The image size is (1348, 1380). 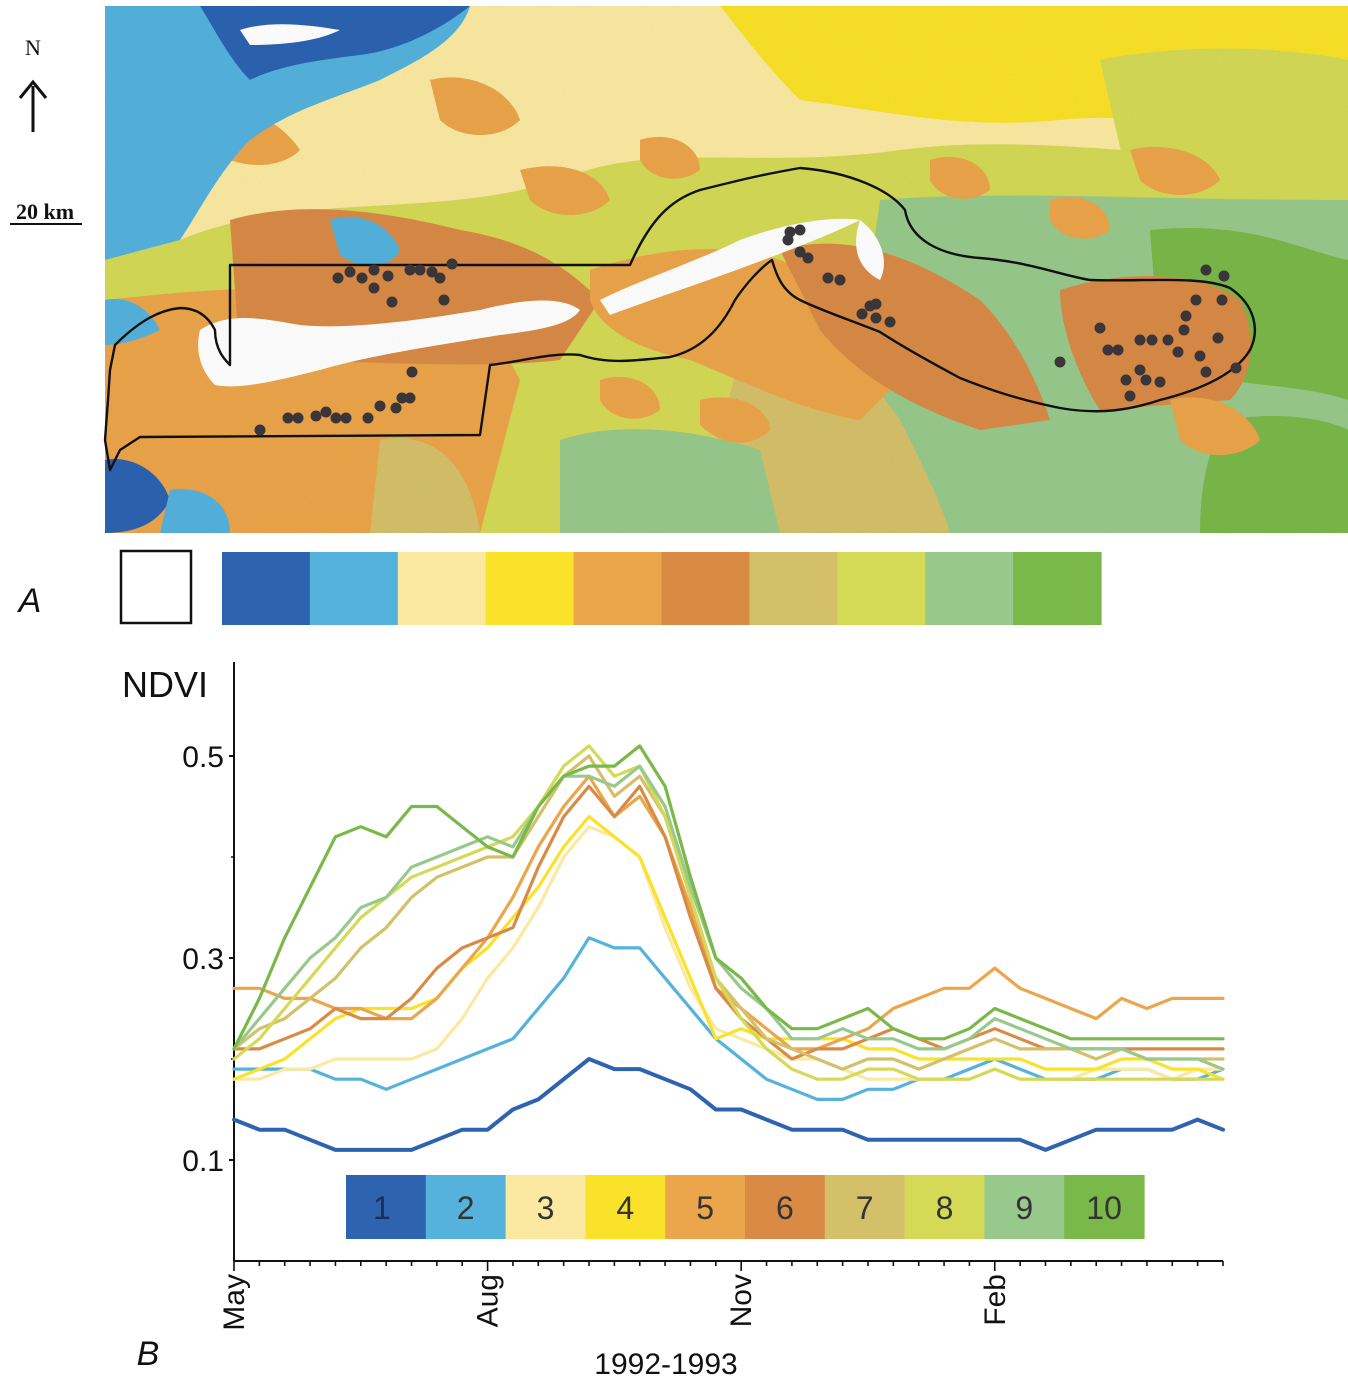 What do you see at coordinates (33, 47) in the screenshot?
I see `north-label: N` at bounding box center [33, 47].